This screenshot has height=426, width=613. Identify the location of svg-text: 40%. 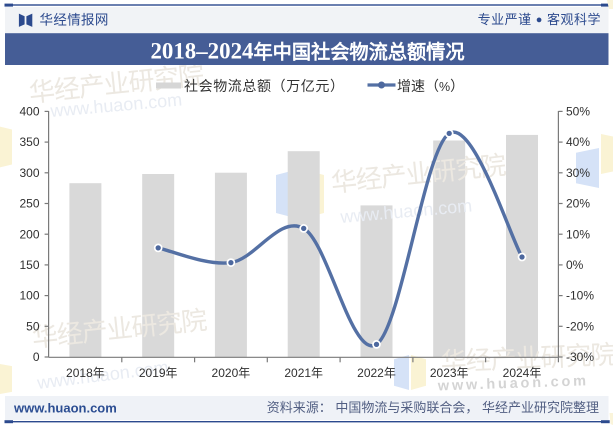
(578, 142).